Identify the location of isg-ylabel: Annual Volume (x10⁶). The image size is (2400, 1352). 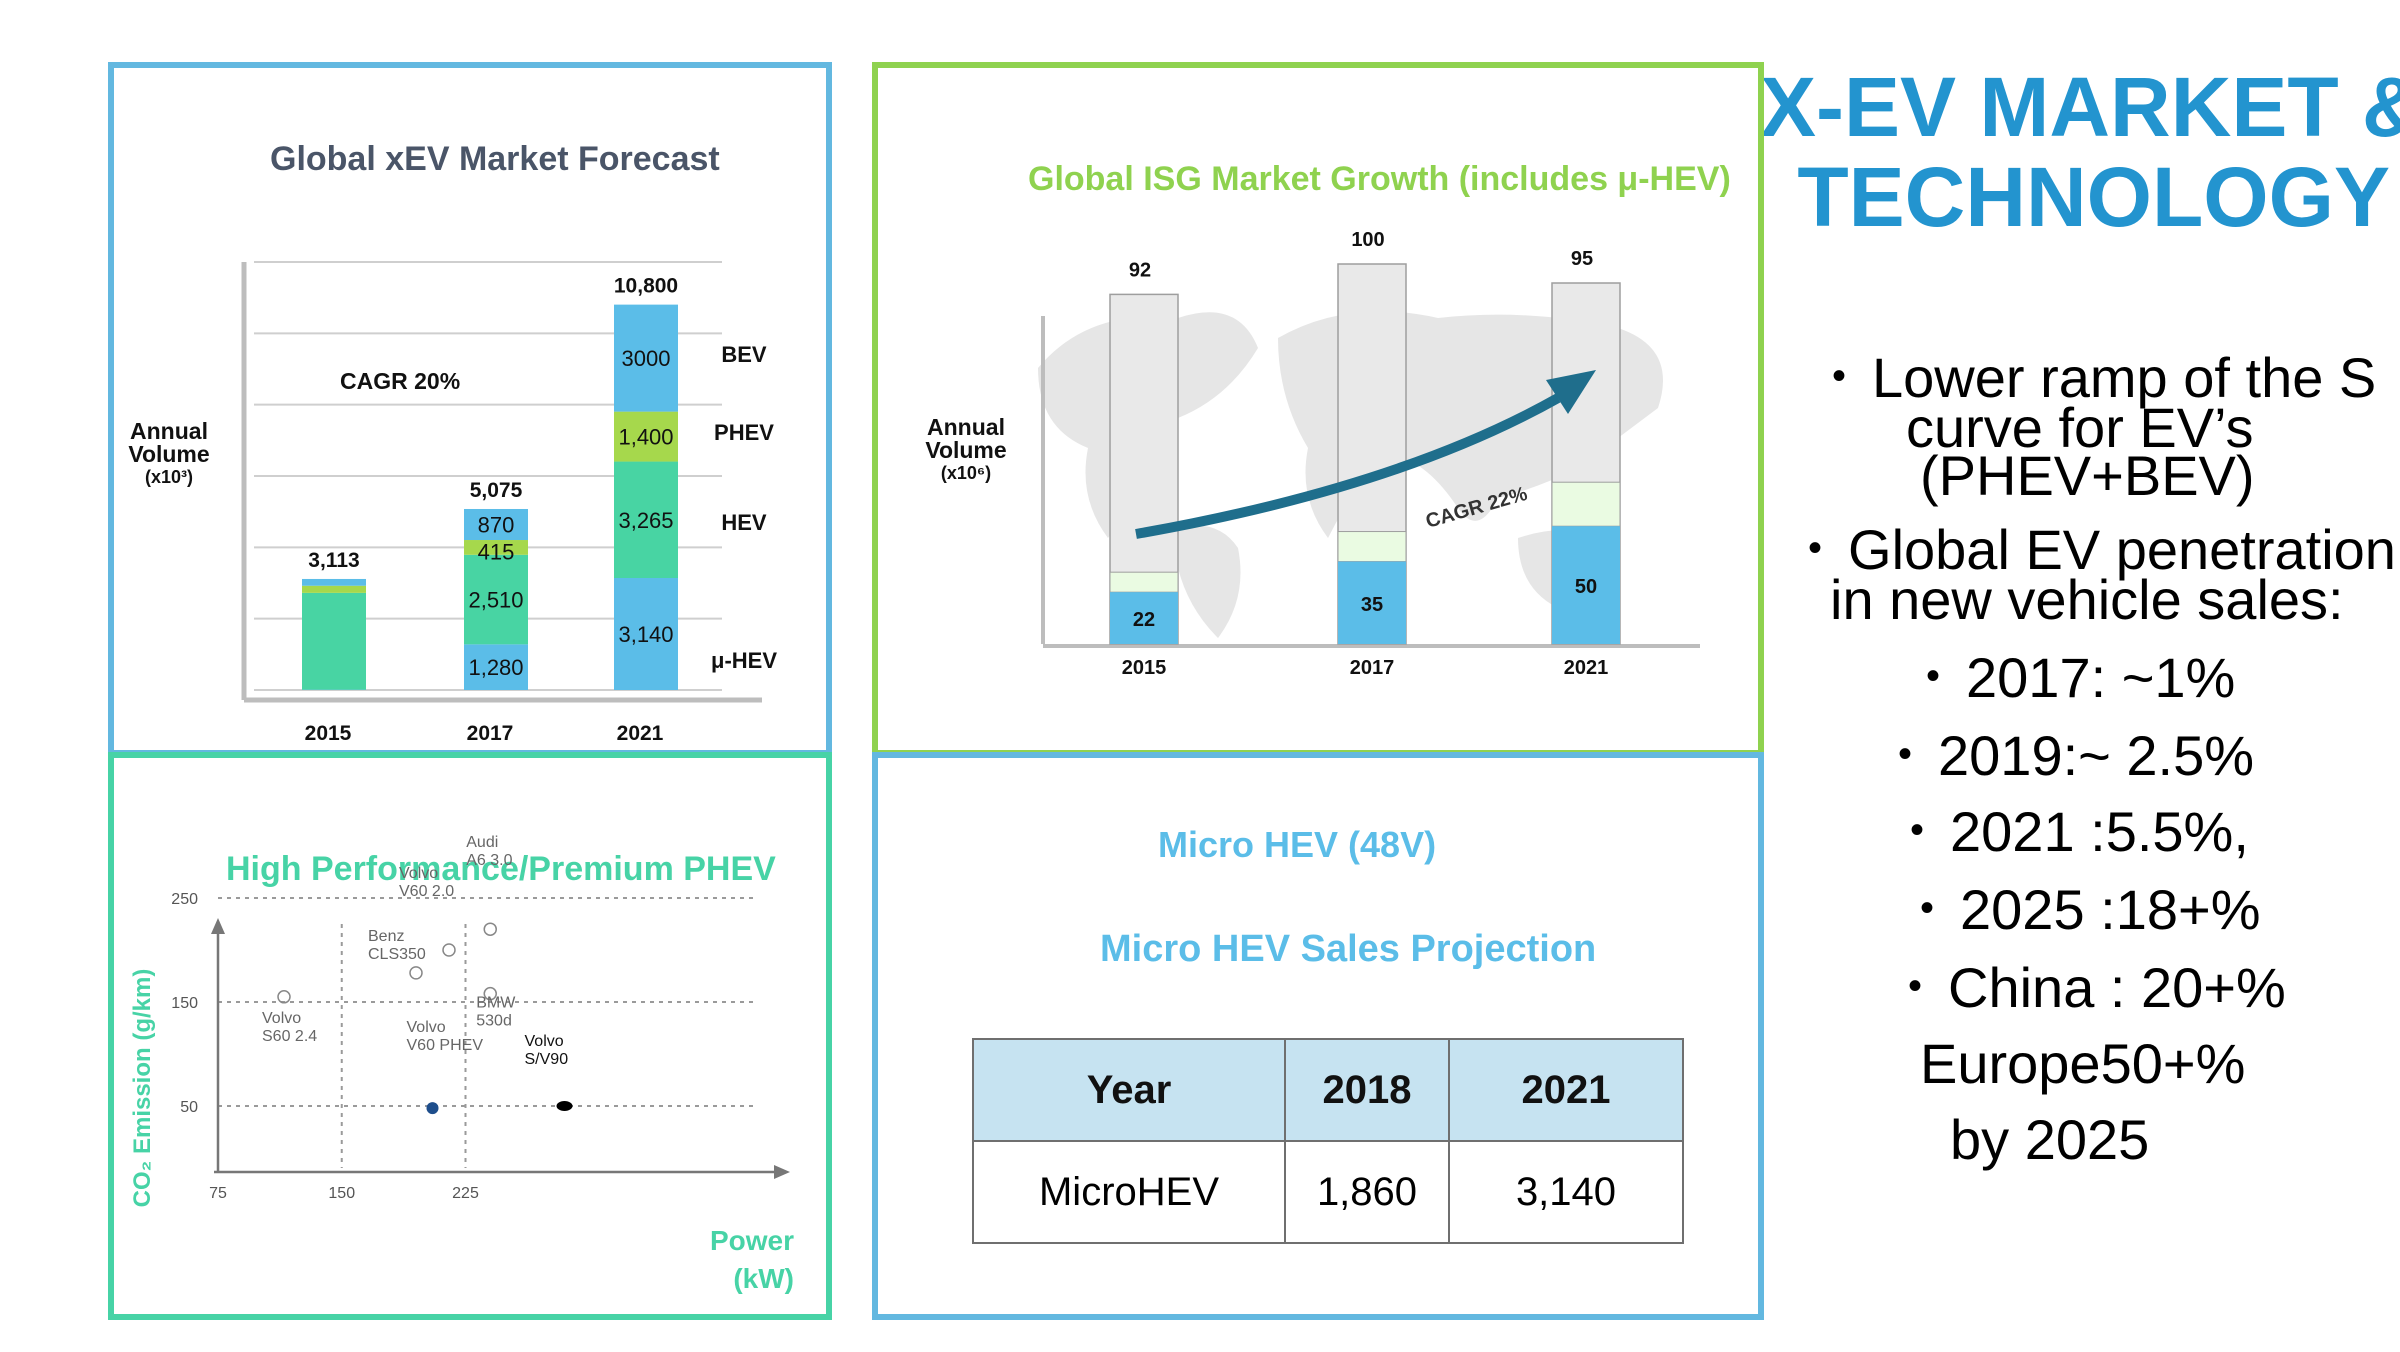
(966, 450).